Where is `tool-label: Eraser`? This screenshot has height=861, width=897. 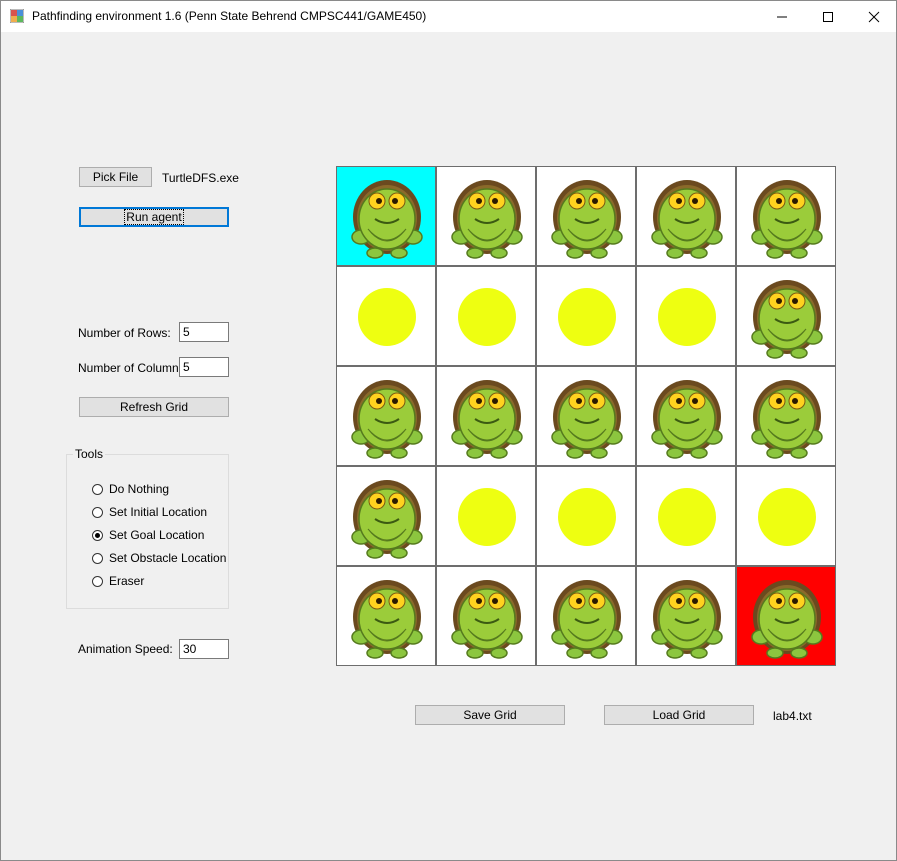 tool-label: Eraser is located at coordinates (127, 581).